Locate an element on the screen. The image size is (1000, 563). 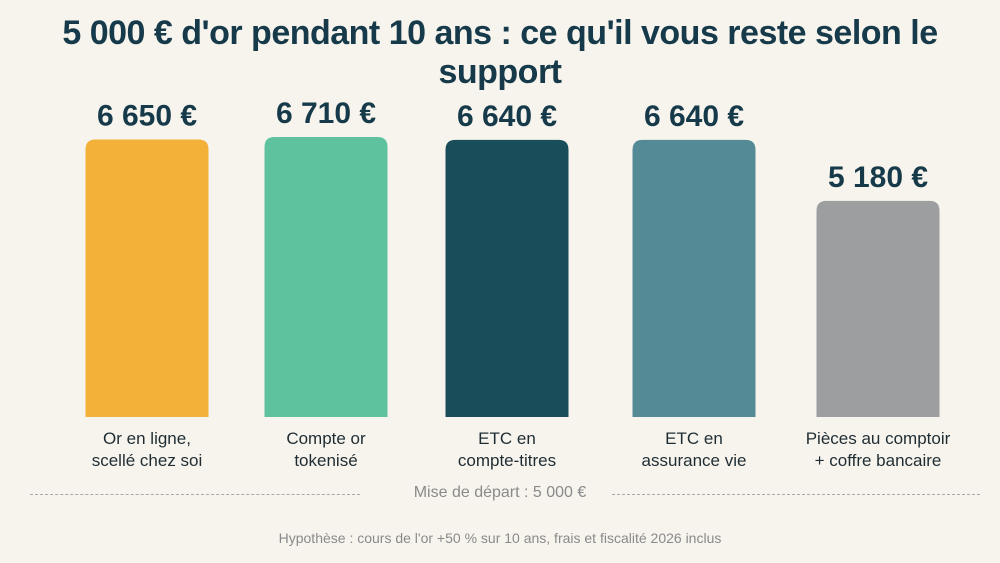
category-label-1: Or en ligne, scellé chez soi is located at coordinates (147, 450).